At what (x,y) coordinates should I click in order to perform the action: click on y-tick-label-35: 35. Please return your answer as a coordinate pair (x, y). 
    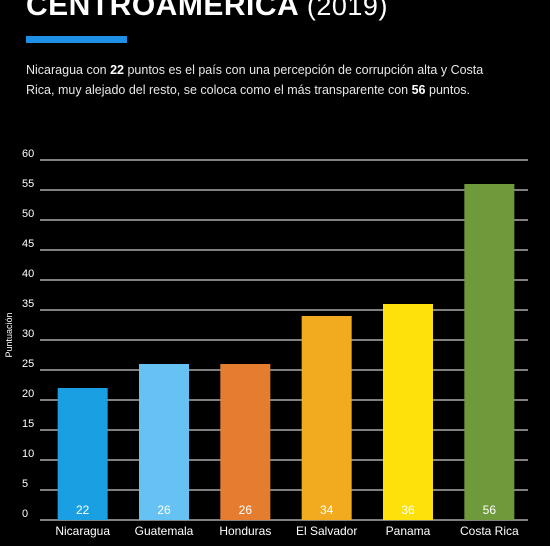
    Looking at the image, I should click on (28, 304).